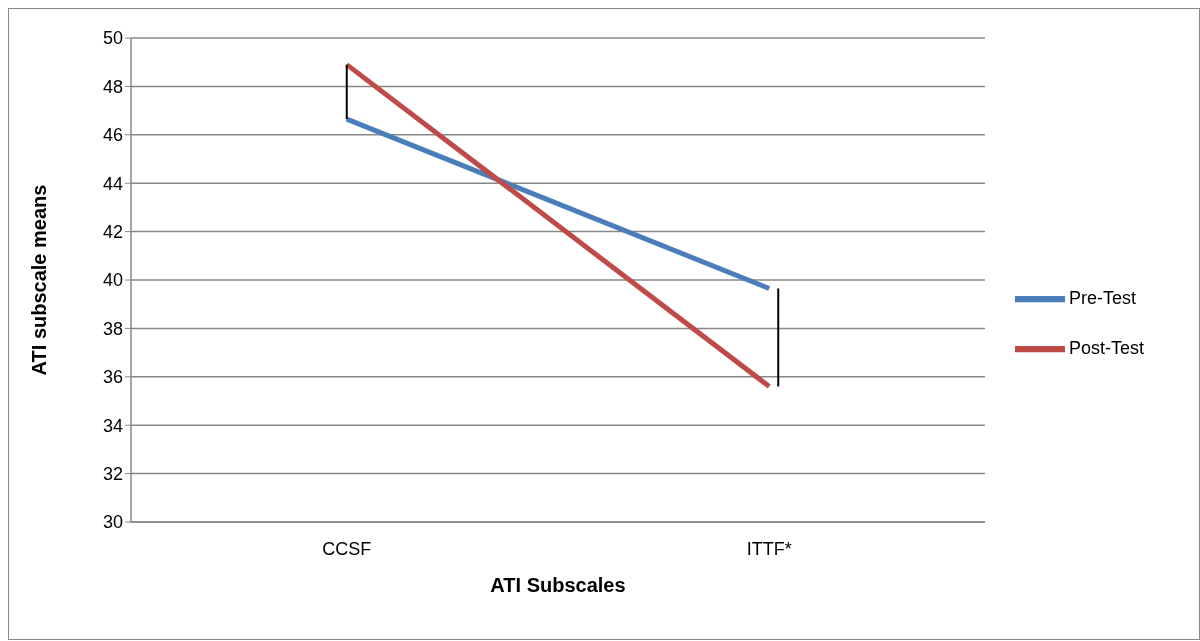  I want to click on x-tick-label: ITTF*, so click(769, 548).